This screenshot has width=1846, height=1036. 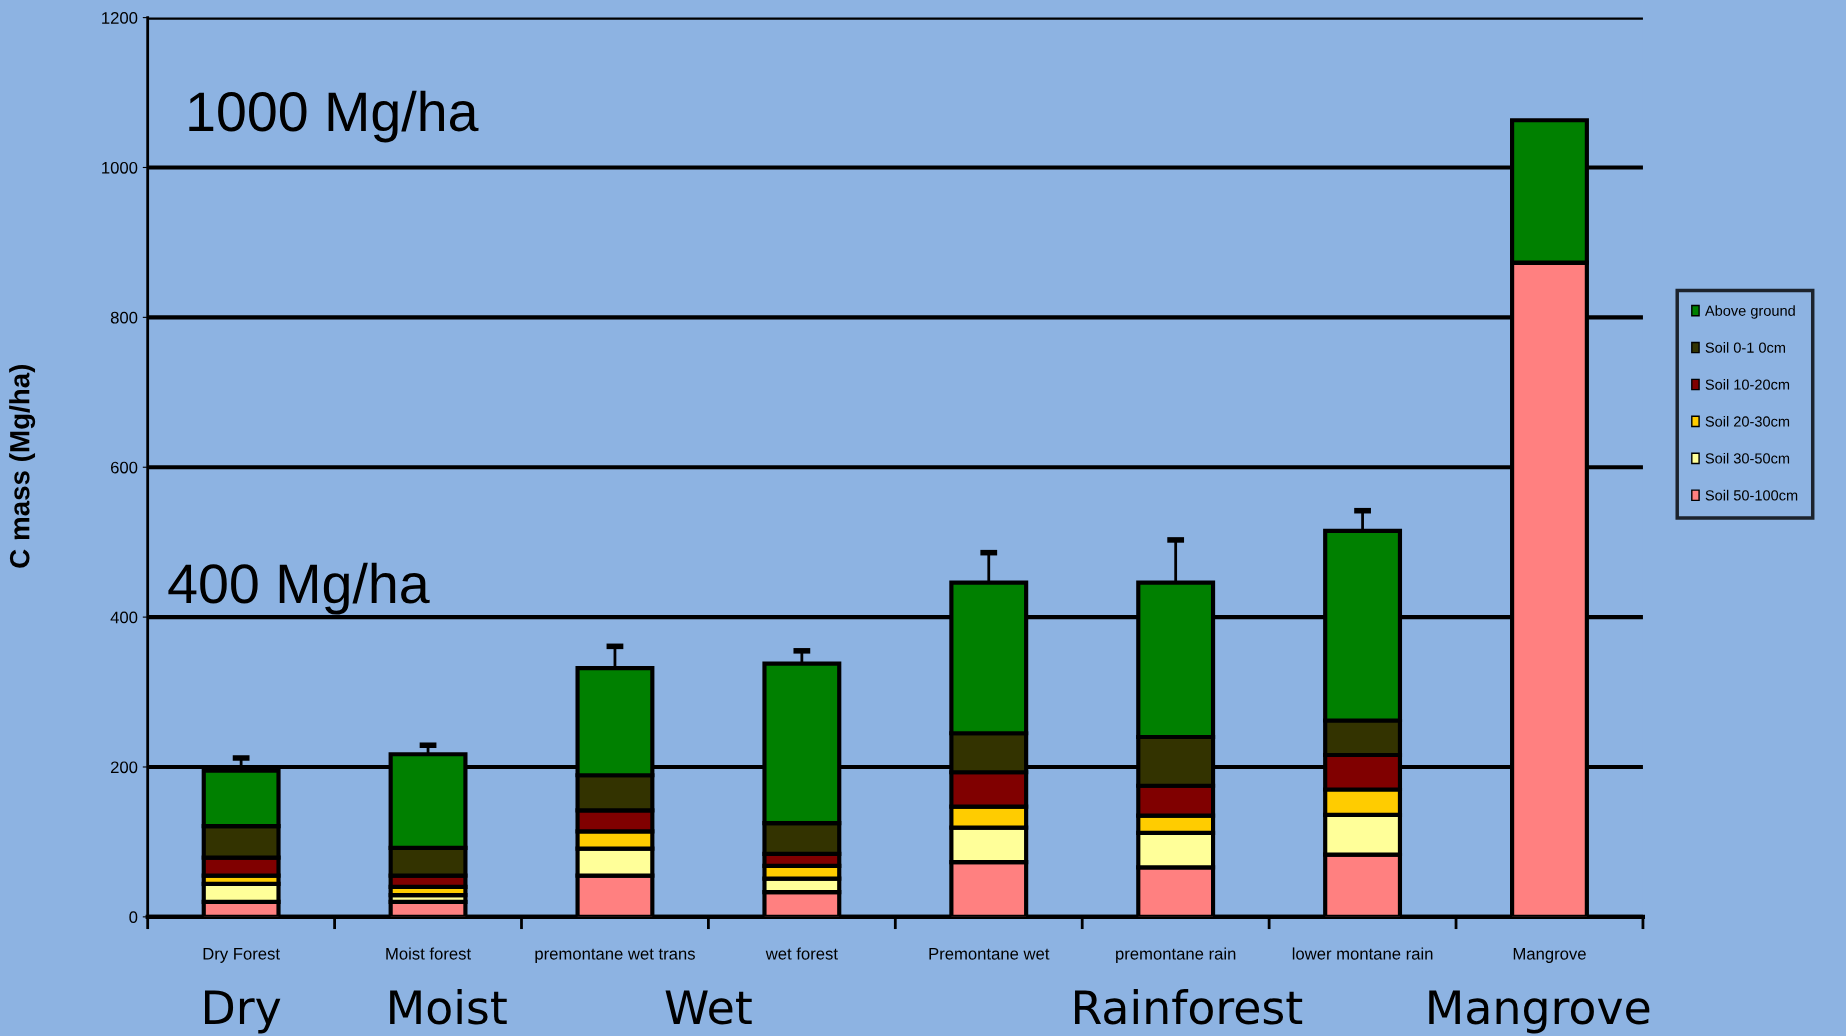 I want to click on x-tick-label: lower montane rain, so click(x=1362, y=953).